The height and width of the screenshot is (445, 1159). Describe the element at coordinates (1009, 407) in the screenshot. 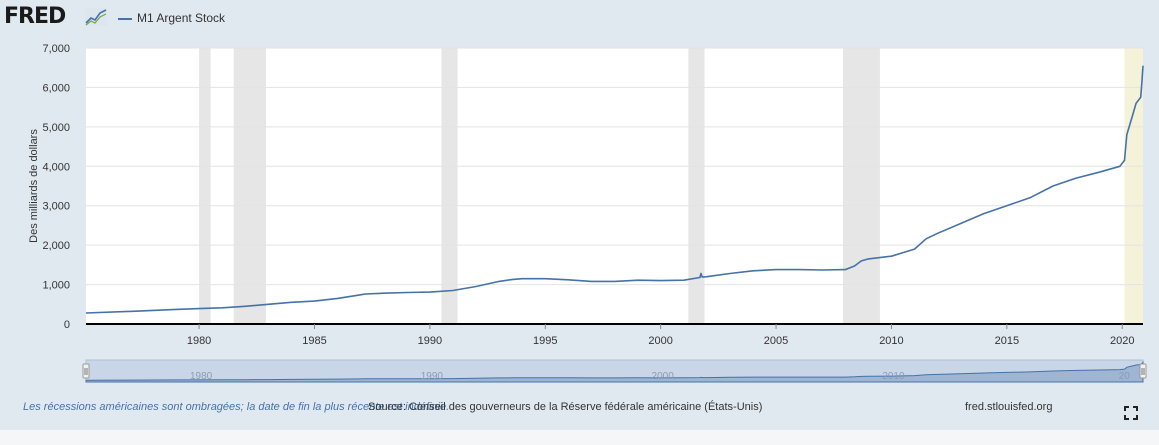

I see `site-link: fred.stlouisfed.org` at that location.